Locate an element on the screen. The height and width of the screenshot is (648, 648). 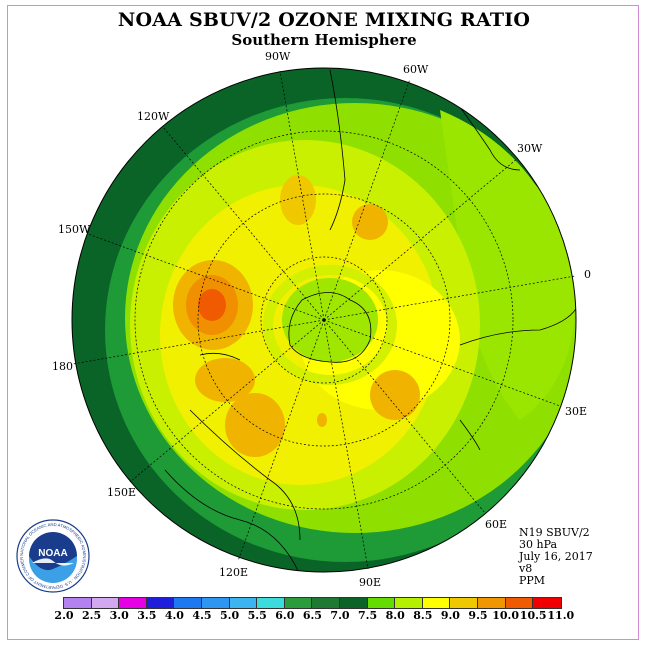
info-block: N19 SBUV/2 30 hPa July 16, 2017 v8 PPM is located at coordinates (556, 557).